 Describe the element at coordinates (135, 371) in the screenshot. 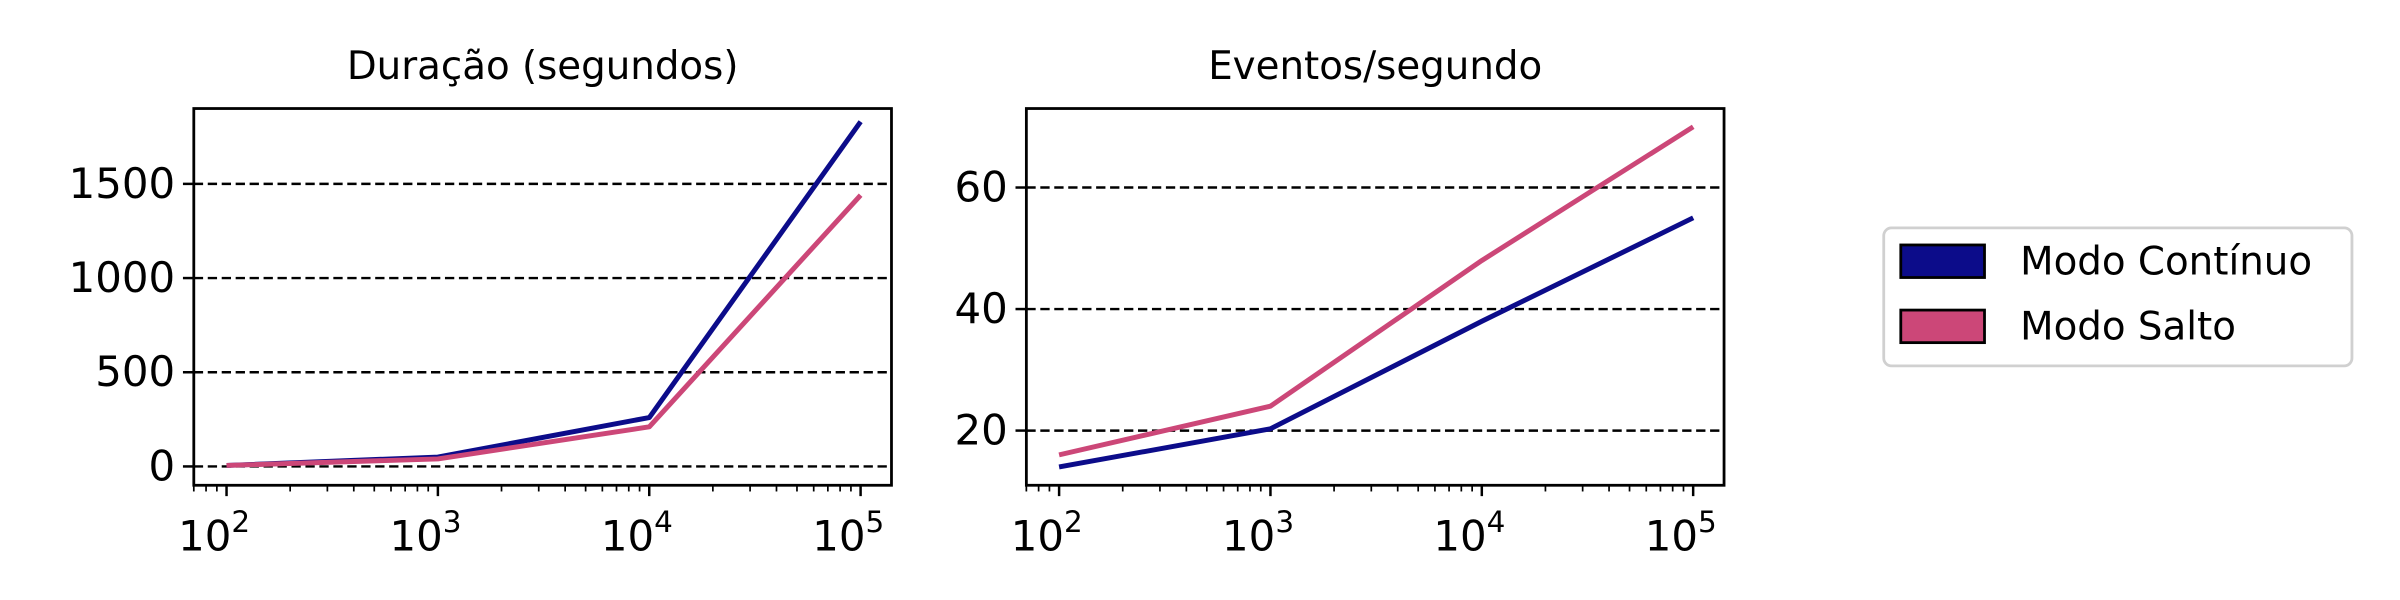

I see `y-tick-label: 500` at that location.